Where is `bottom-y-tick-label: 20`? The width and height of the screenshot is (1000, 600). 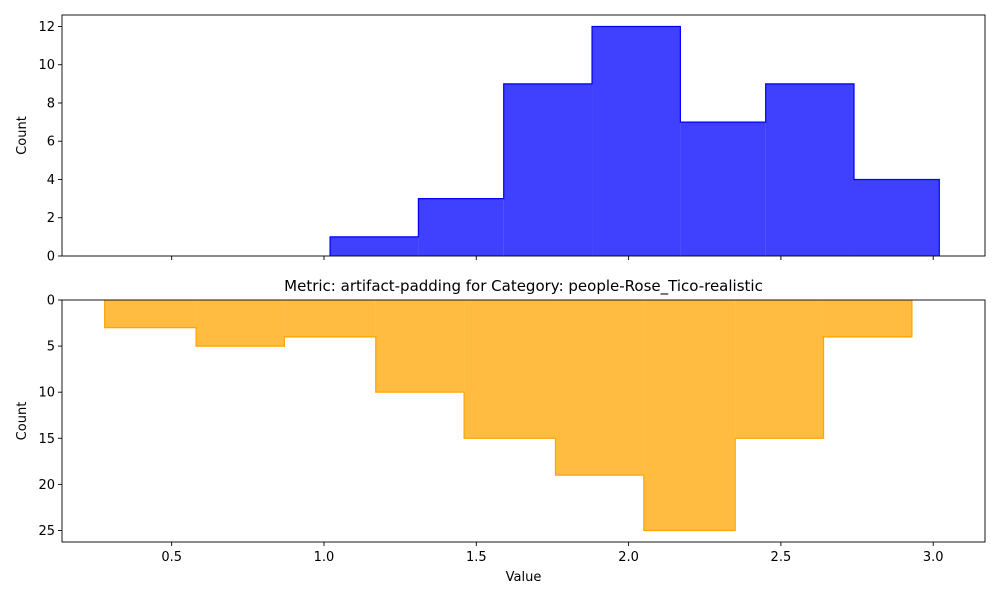
bottom-y-tick-label: 20 is located at coordinates (46, 485).